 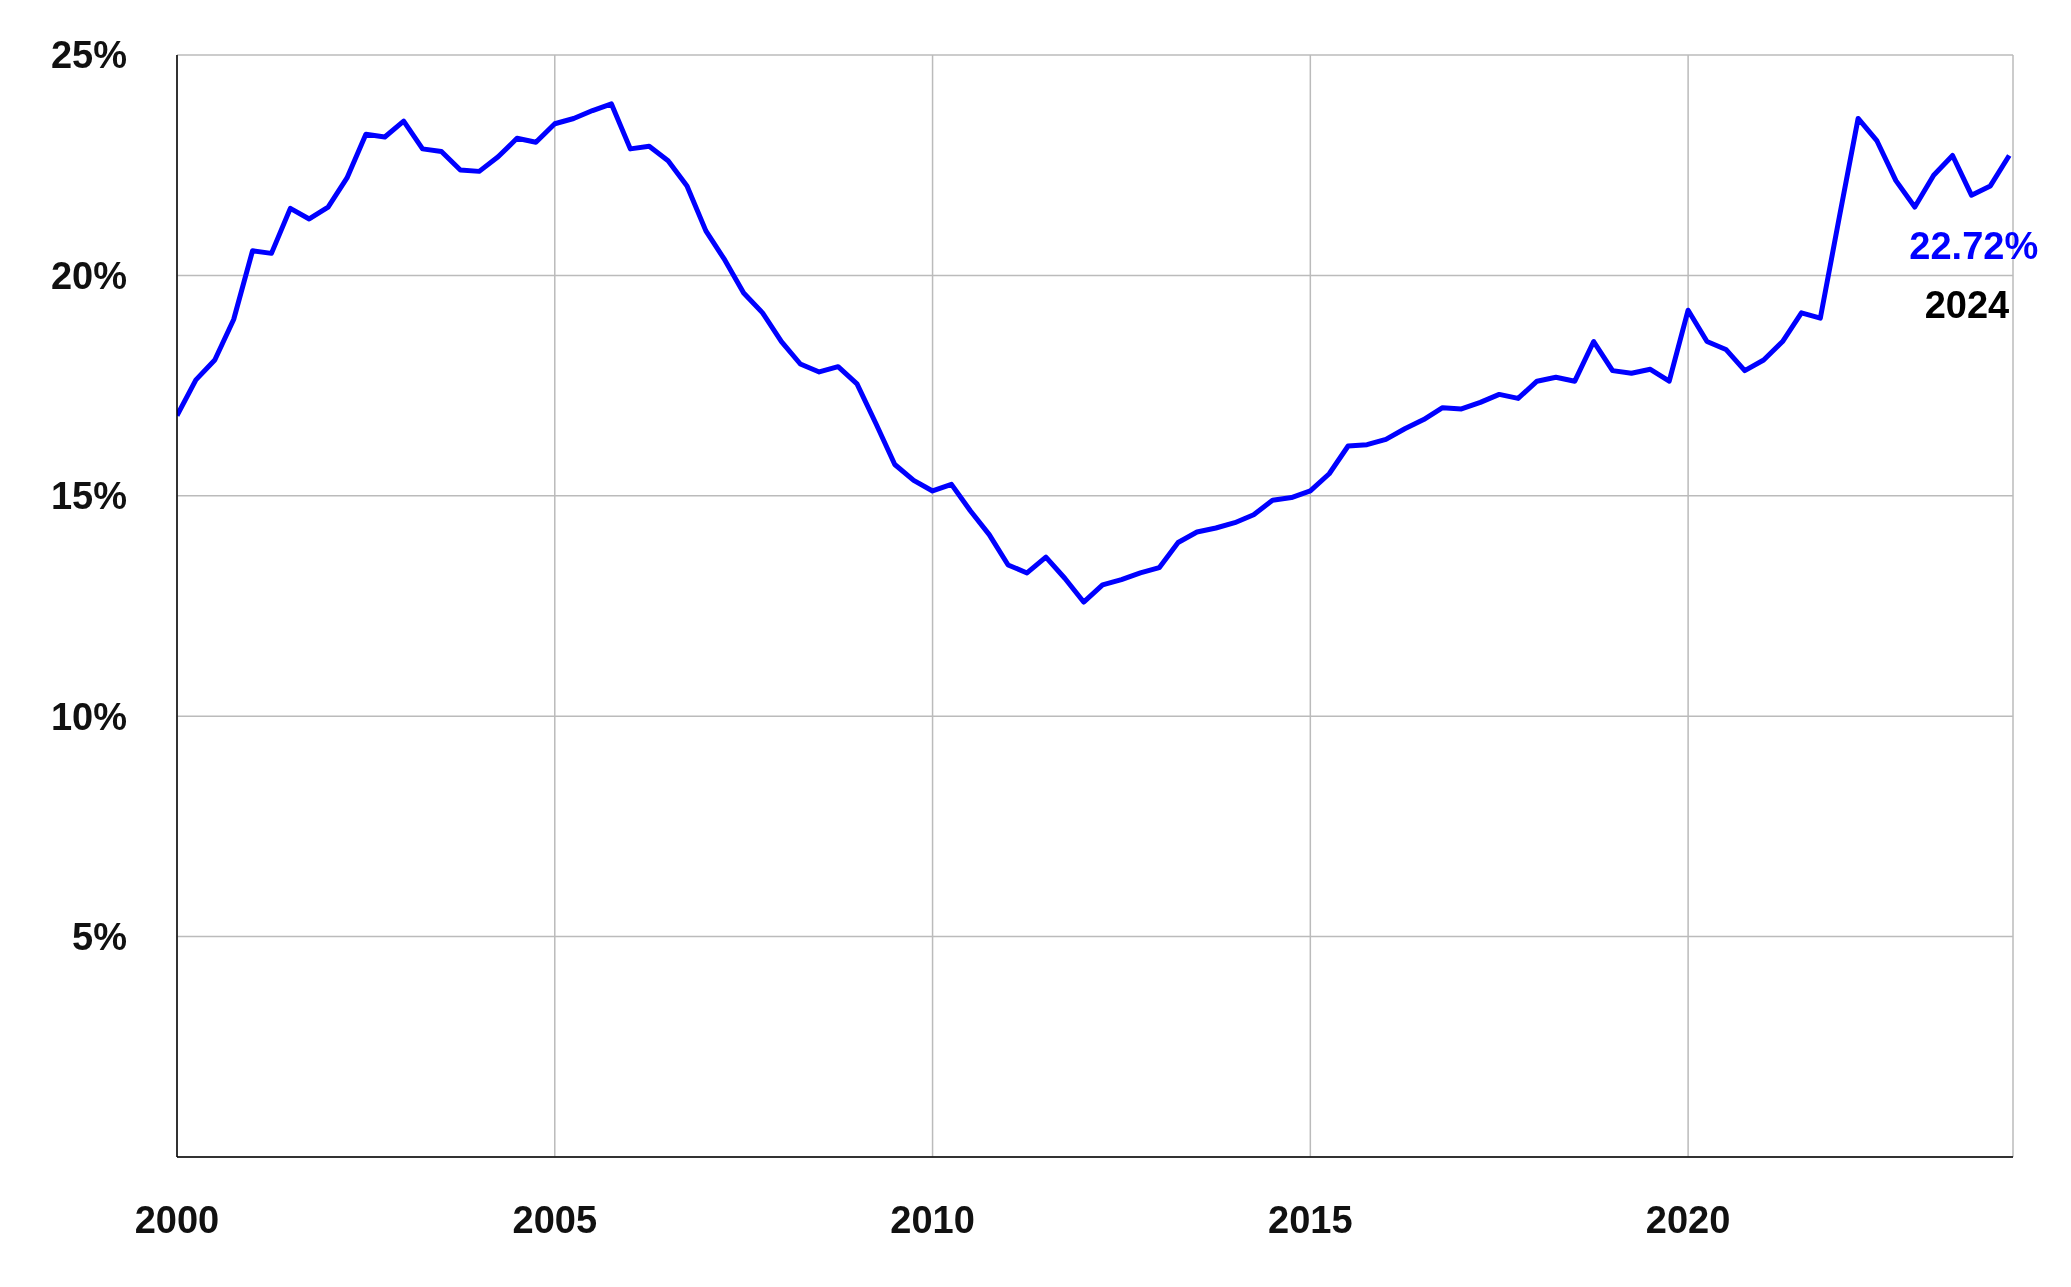 What do you see at coordinates (555, 1219) in the screenshot?
I see `x-tick-label: 2005` at bounding box center [555, 1219].